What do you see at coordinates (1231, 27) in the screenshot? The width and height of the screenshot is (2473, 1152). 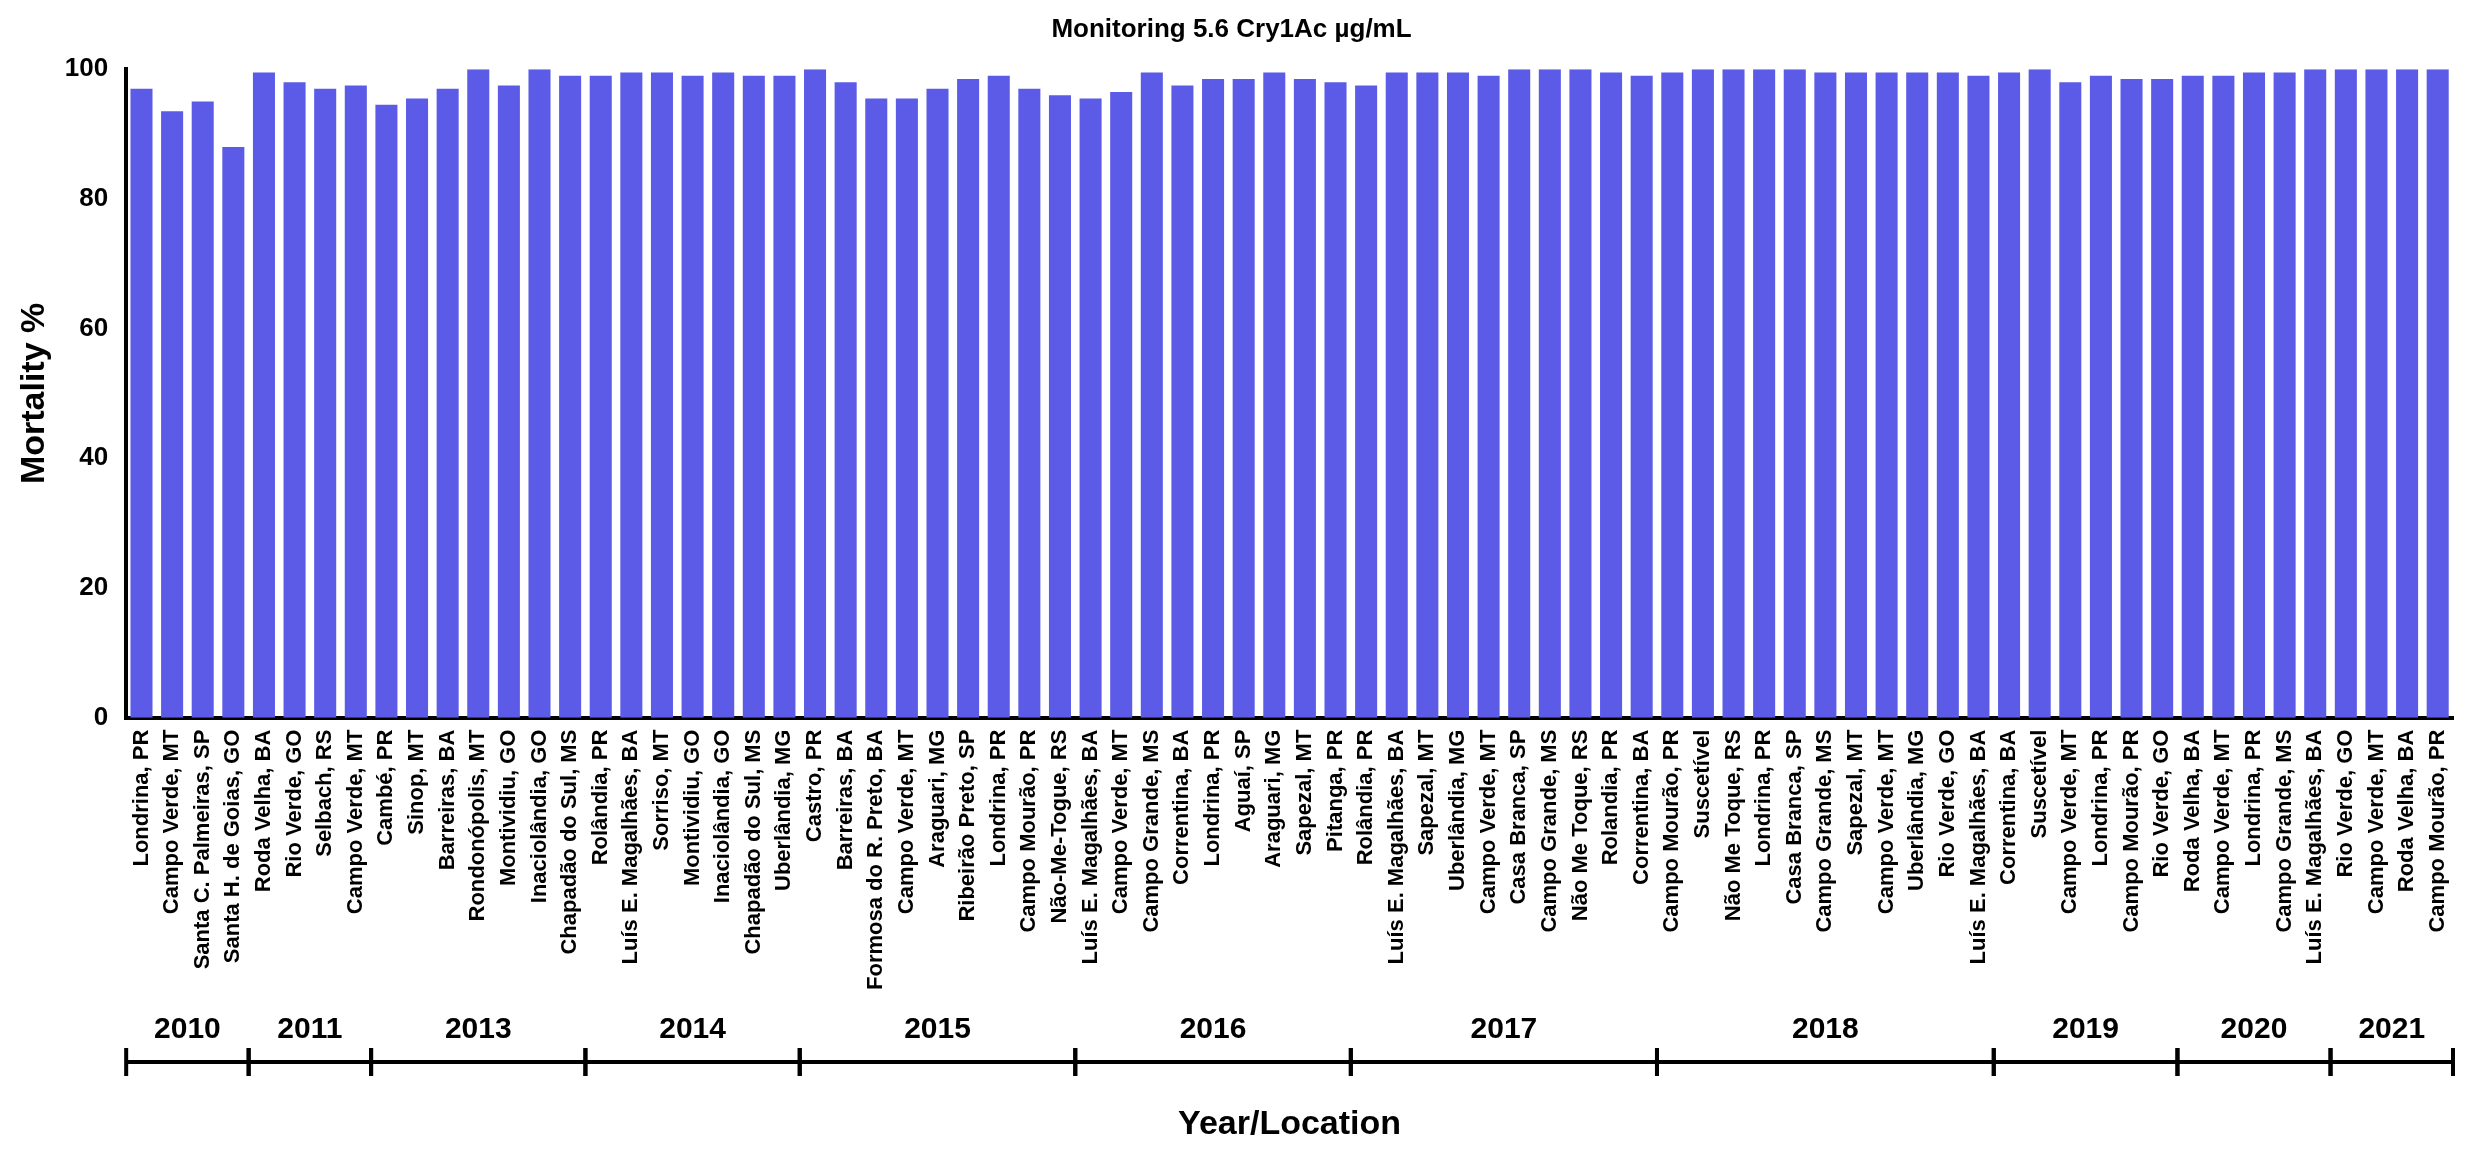 I see `chart-title: Monitoring 5.6 Cry1Ac µg/mL` at bounding box center [1231, 27].